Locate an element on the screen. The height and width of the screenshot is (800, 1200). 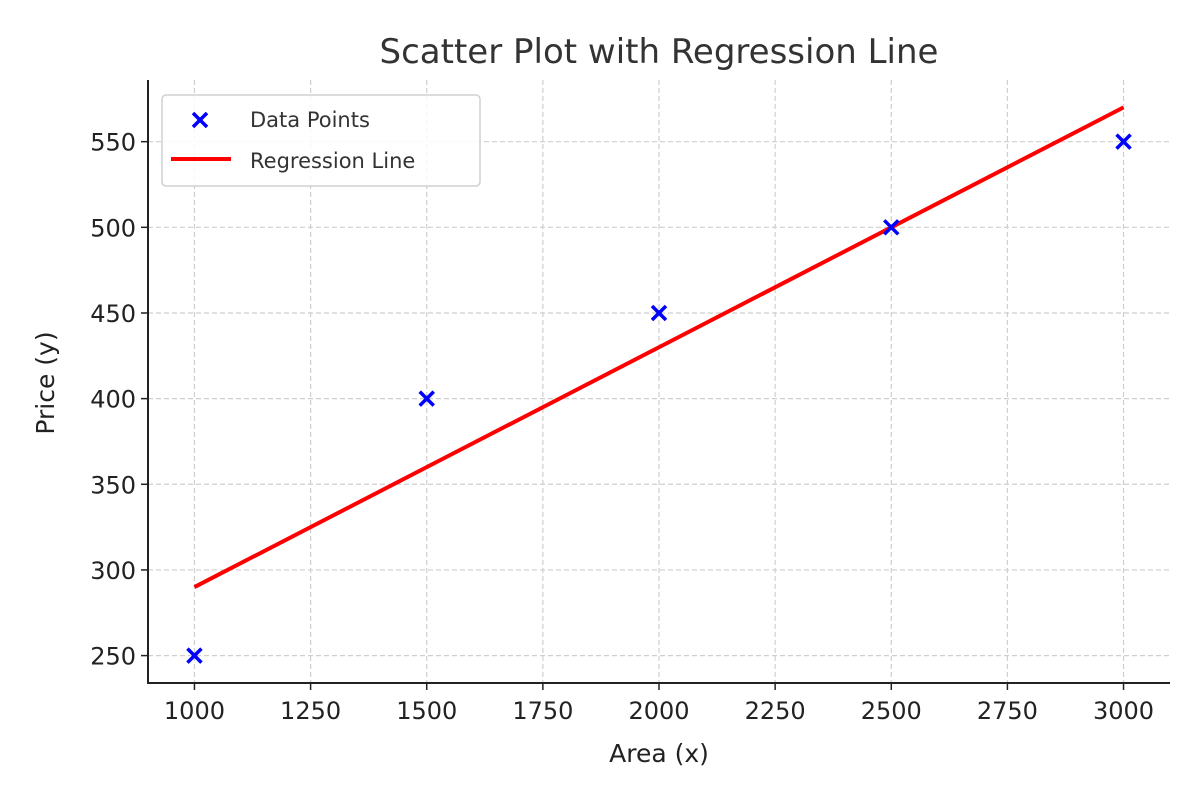
x-tick-label: 2500 is located at coordinates (891, 711).